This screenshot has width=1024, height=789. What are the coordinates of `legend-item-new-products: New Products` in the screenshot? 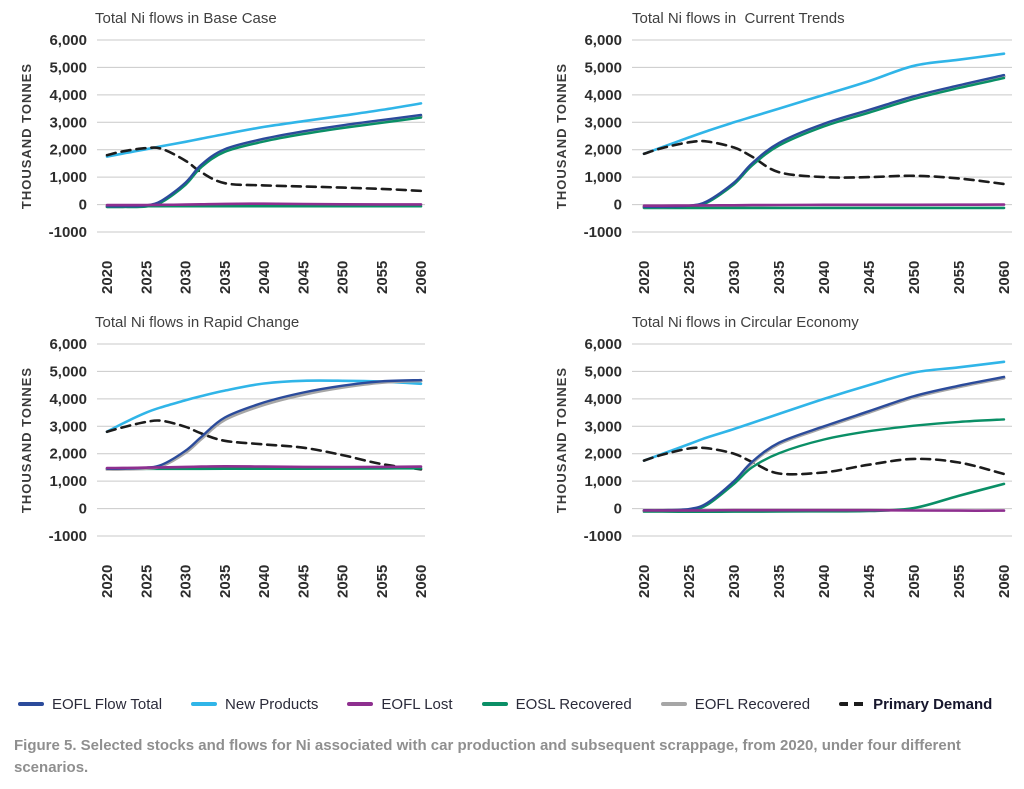 It's located at (254, 704).